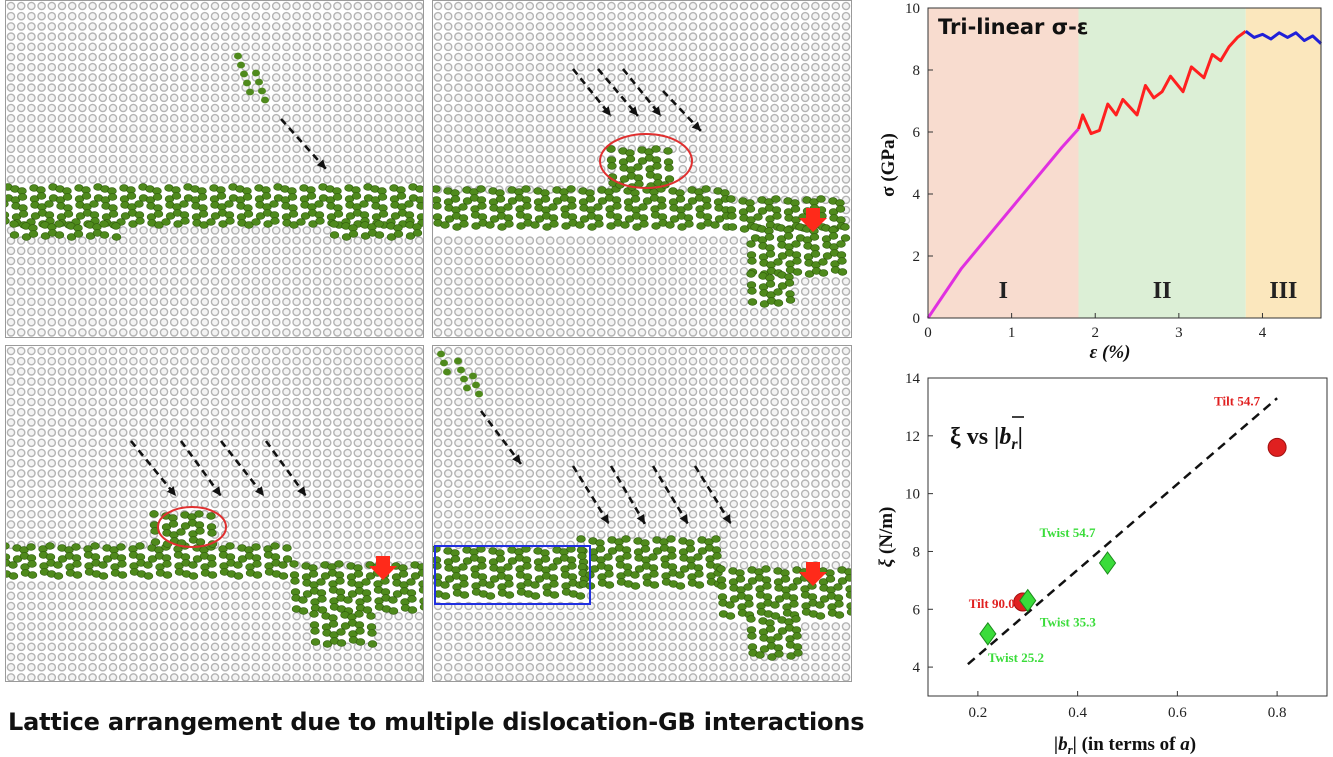 This screenshot has width=1333, height=757. I want to click on region-1-label: I, so click(1003, 291).